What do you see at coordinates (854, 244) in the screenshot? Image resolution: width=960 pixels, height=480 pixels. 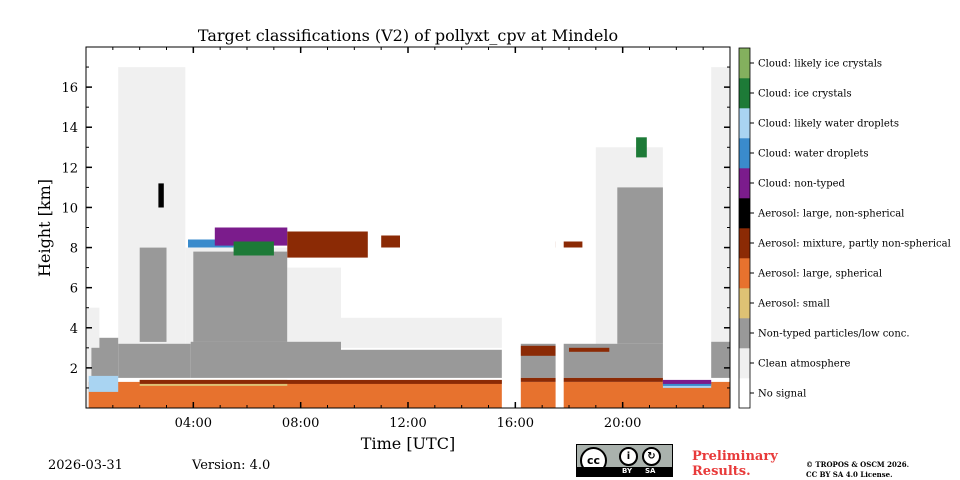 I see `legend-label: Aerosol: mixture, partly non-spherical` at bounding box center [854, 244].